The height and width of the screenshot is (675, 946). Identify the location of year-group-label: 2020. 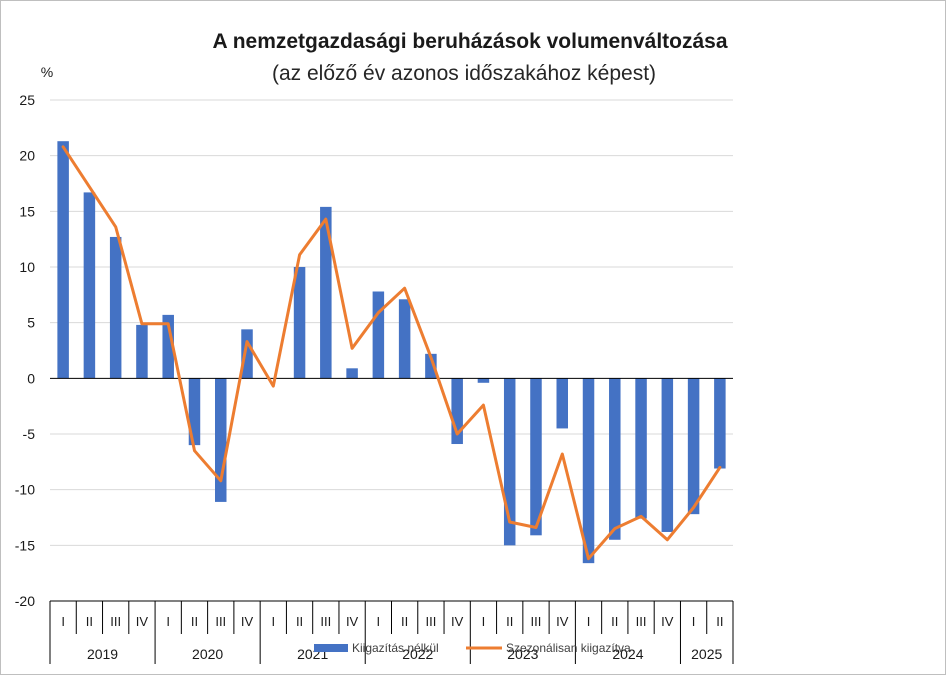
(207, 654).